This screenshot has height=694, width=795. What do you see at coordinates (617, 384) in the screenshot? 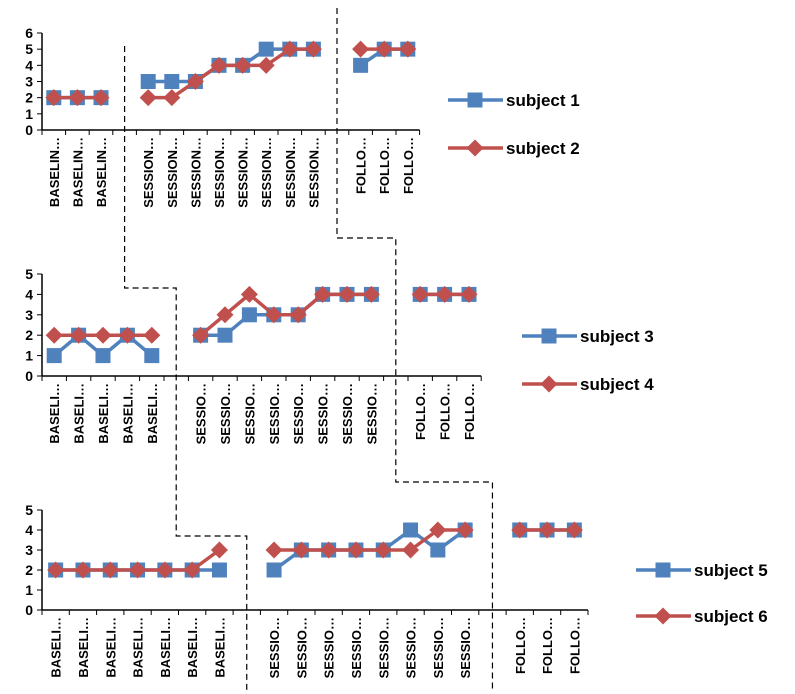
I see `legend-label: subject 4` at bounding box center [617, 384].